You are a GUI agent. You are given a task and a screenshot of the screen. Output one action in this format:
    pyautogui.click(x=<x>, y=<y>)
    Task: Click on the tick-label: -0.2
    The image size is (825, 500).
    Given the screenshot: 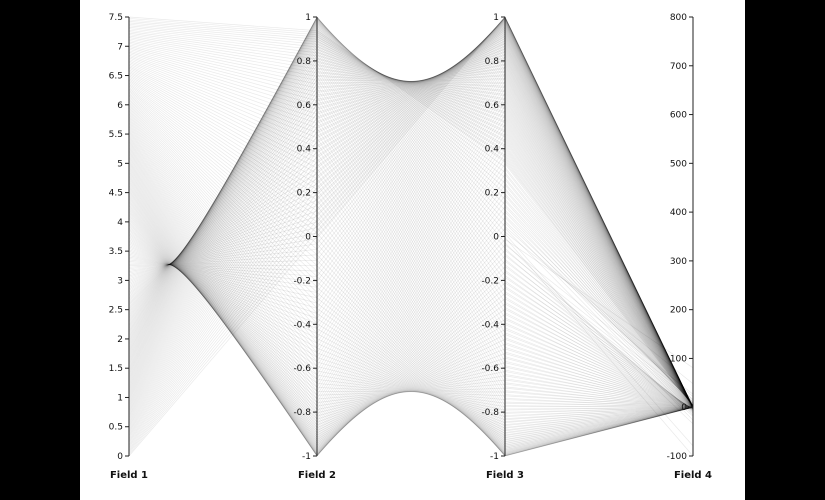 What is the action you would take?
    pyautogui.click(x=490, y=281)
    